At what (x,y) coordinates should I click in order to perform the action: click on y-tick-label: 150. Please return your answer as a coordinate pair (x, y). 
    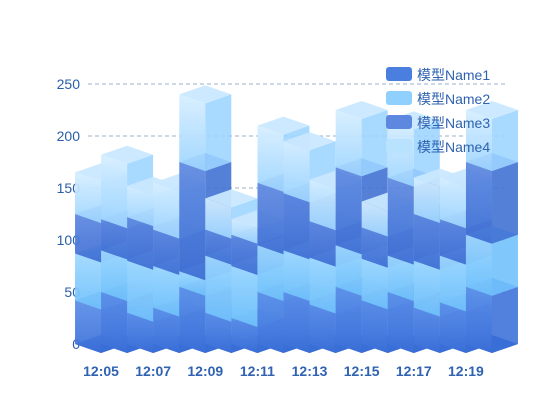
    Looking at the image, I should click on (69, 188).